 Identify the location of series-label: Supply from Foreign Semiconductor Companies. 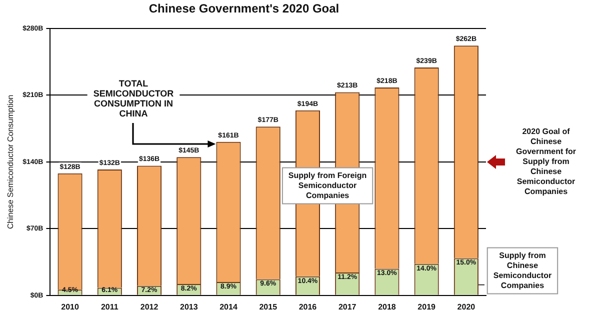
(327, 185).